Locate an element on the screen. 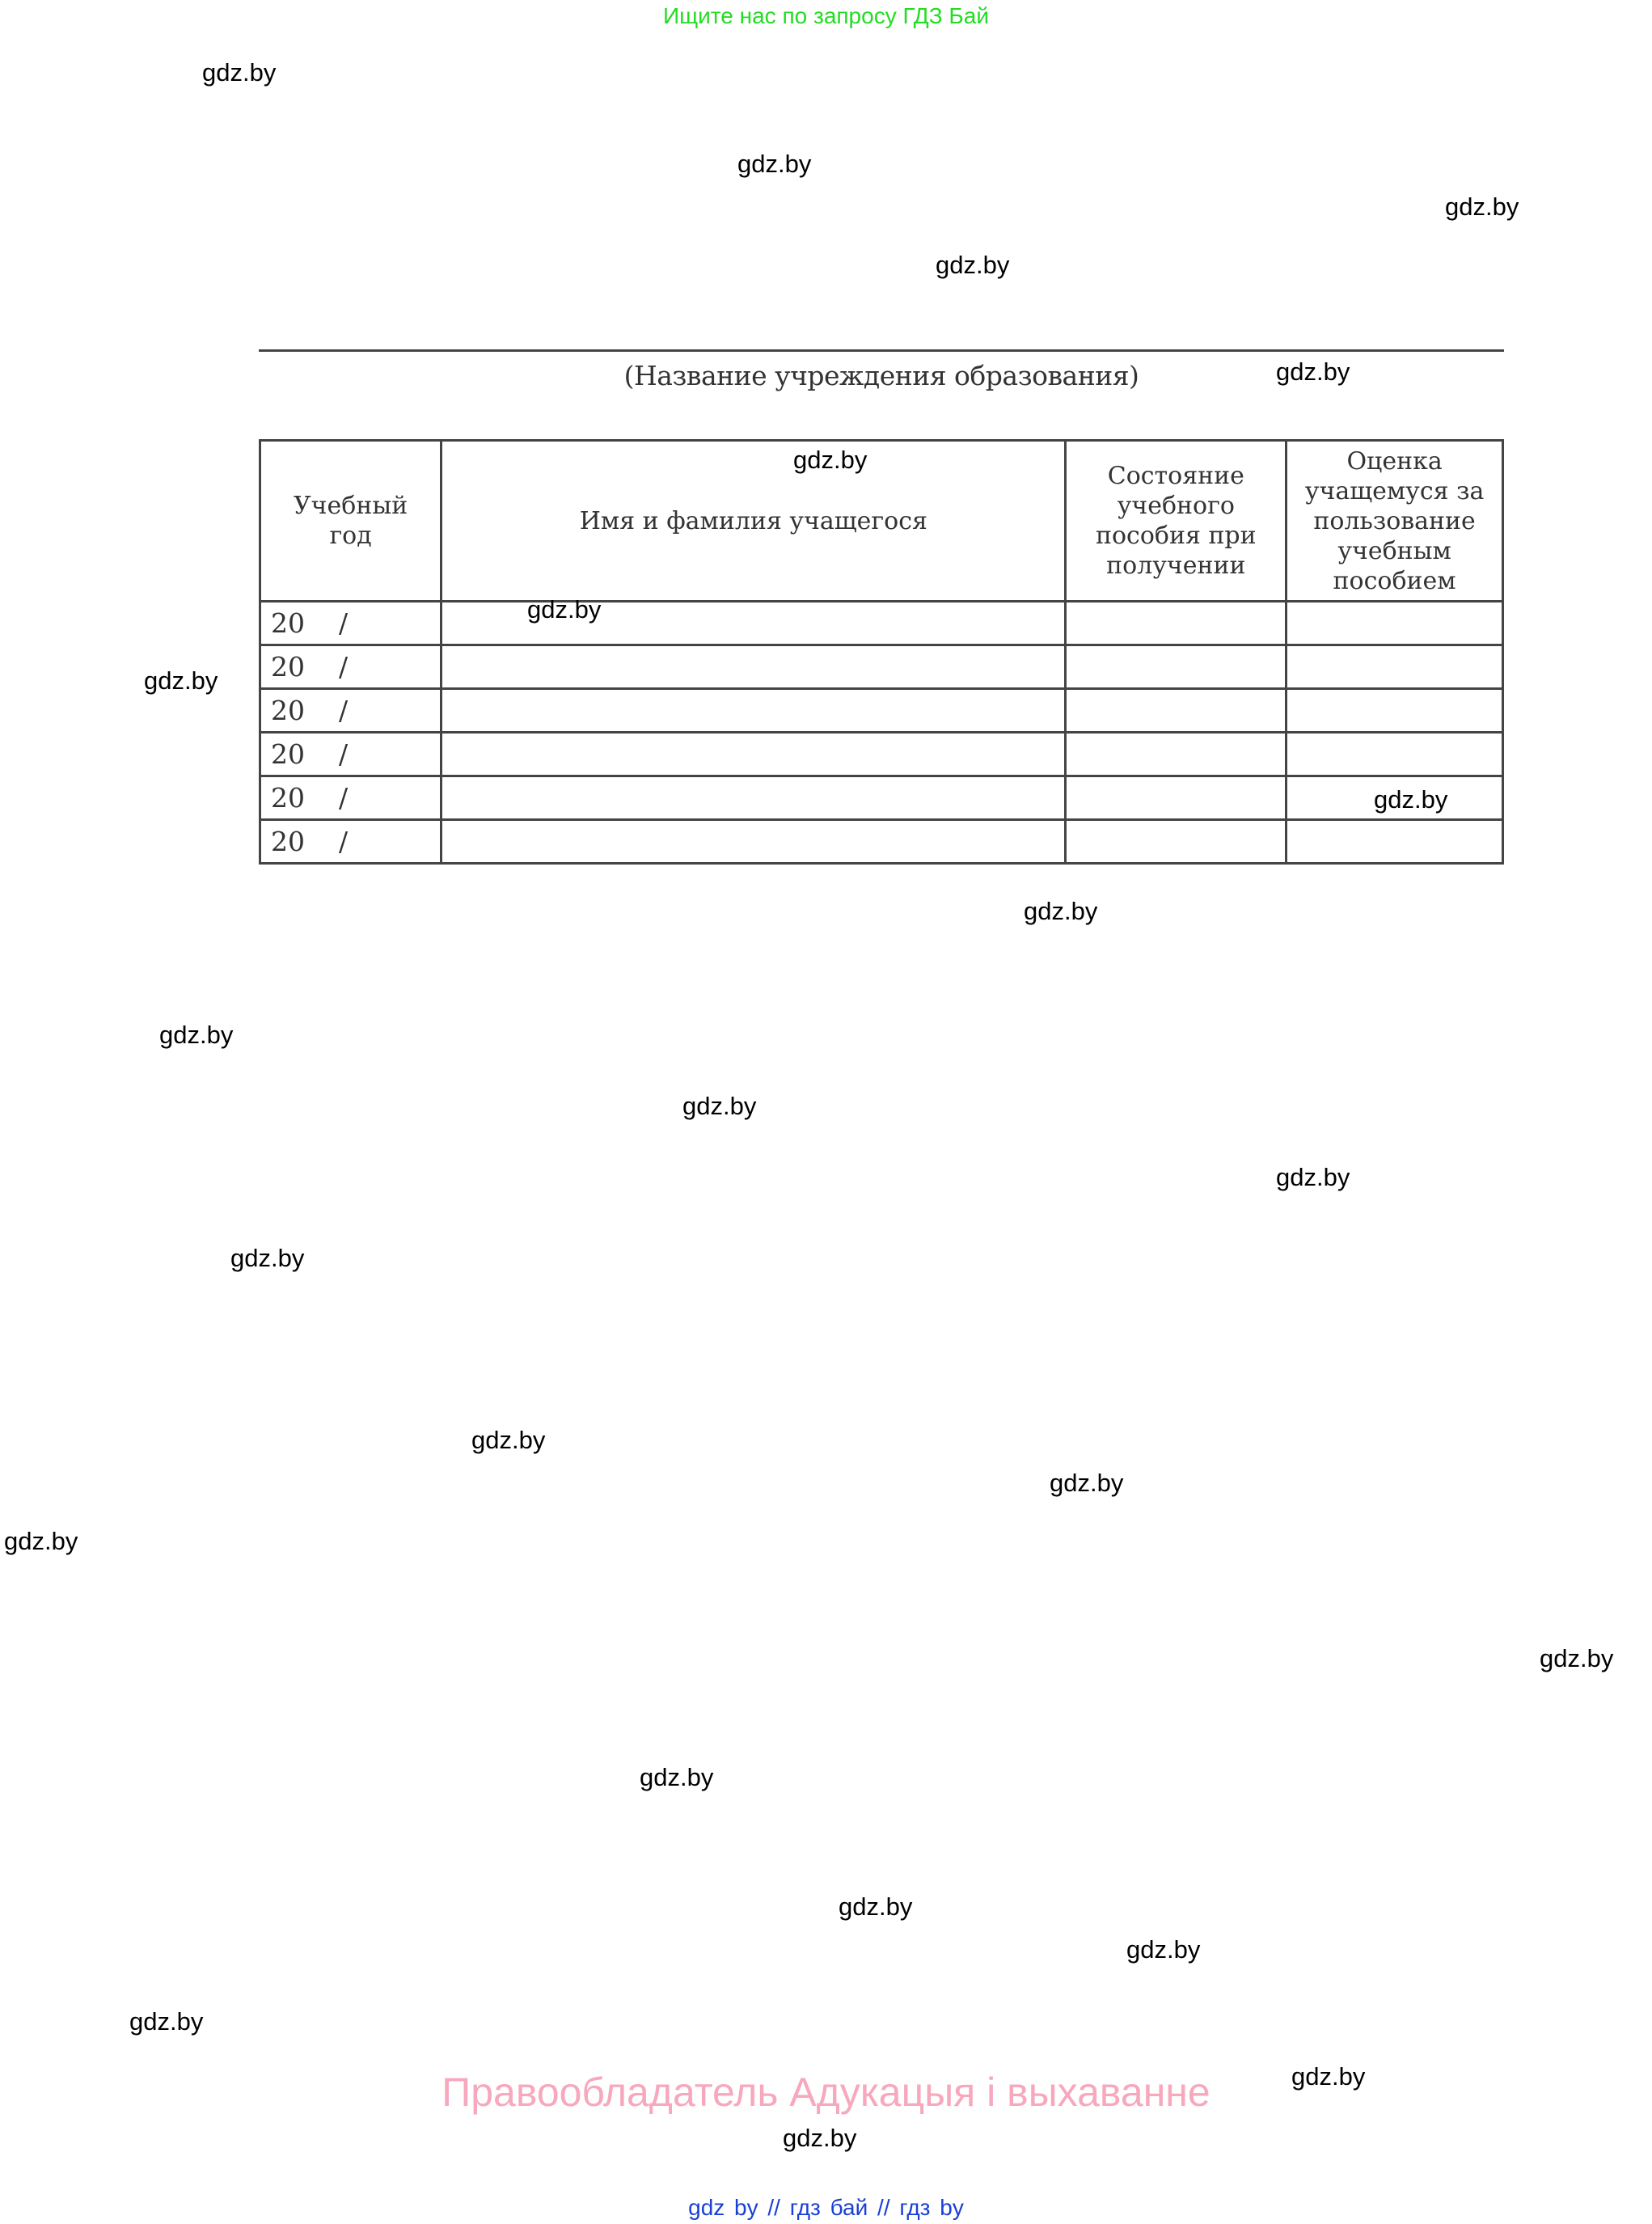 This screenshot has height=2224, width=1652. header-year: Учебный год is located at coordinates (350, 521).